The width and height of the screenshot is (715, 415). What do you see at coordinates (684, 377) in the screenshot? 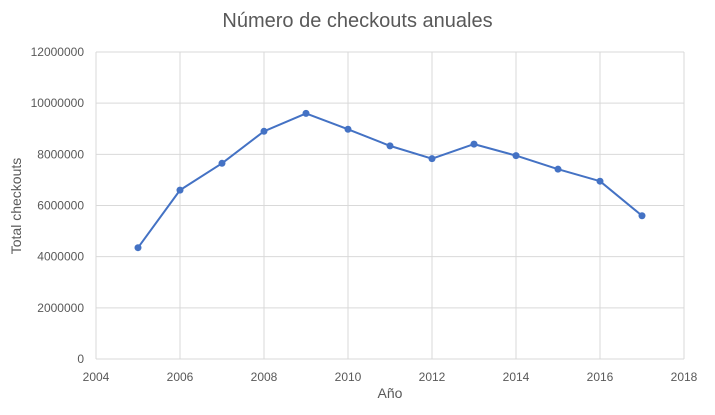
I see `x-tick-label: 2018` at bounding box center [684, 377].